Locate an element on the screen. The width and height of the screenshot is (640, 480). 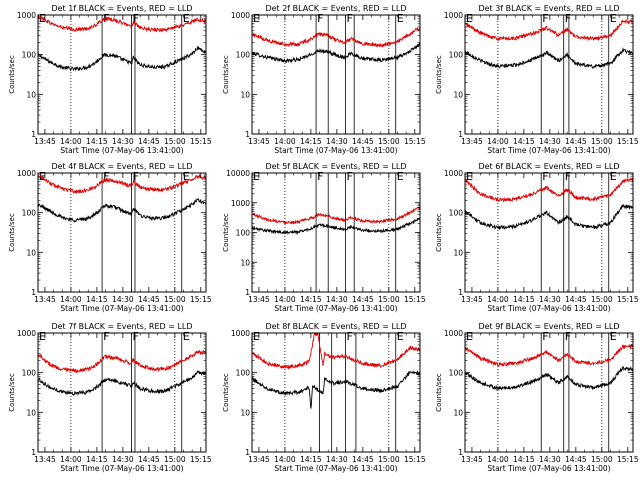
chart-title: Det 6f BLACK = Events, RED = LLD is located at coordinates (548, 166).